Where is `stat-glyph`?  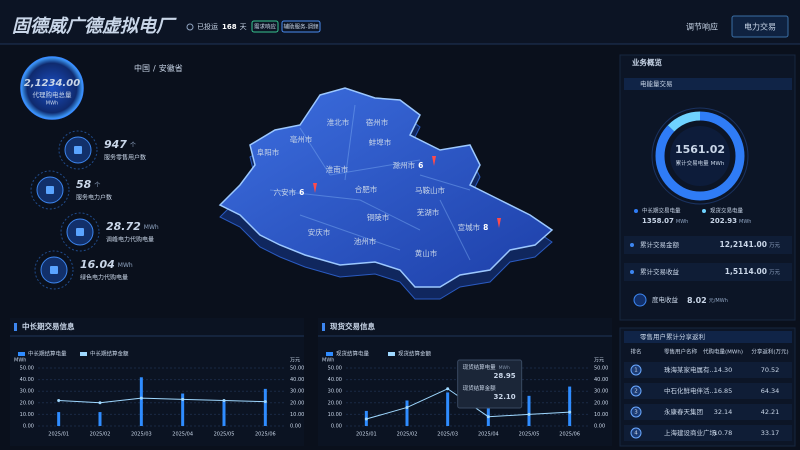 stat-glyph is located at coordinates (54, 270).